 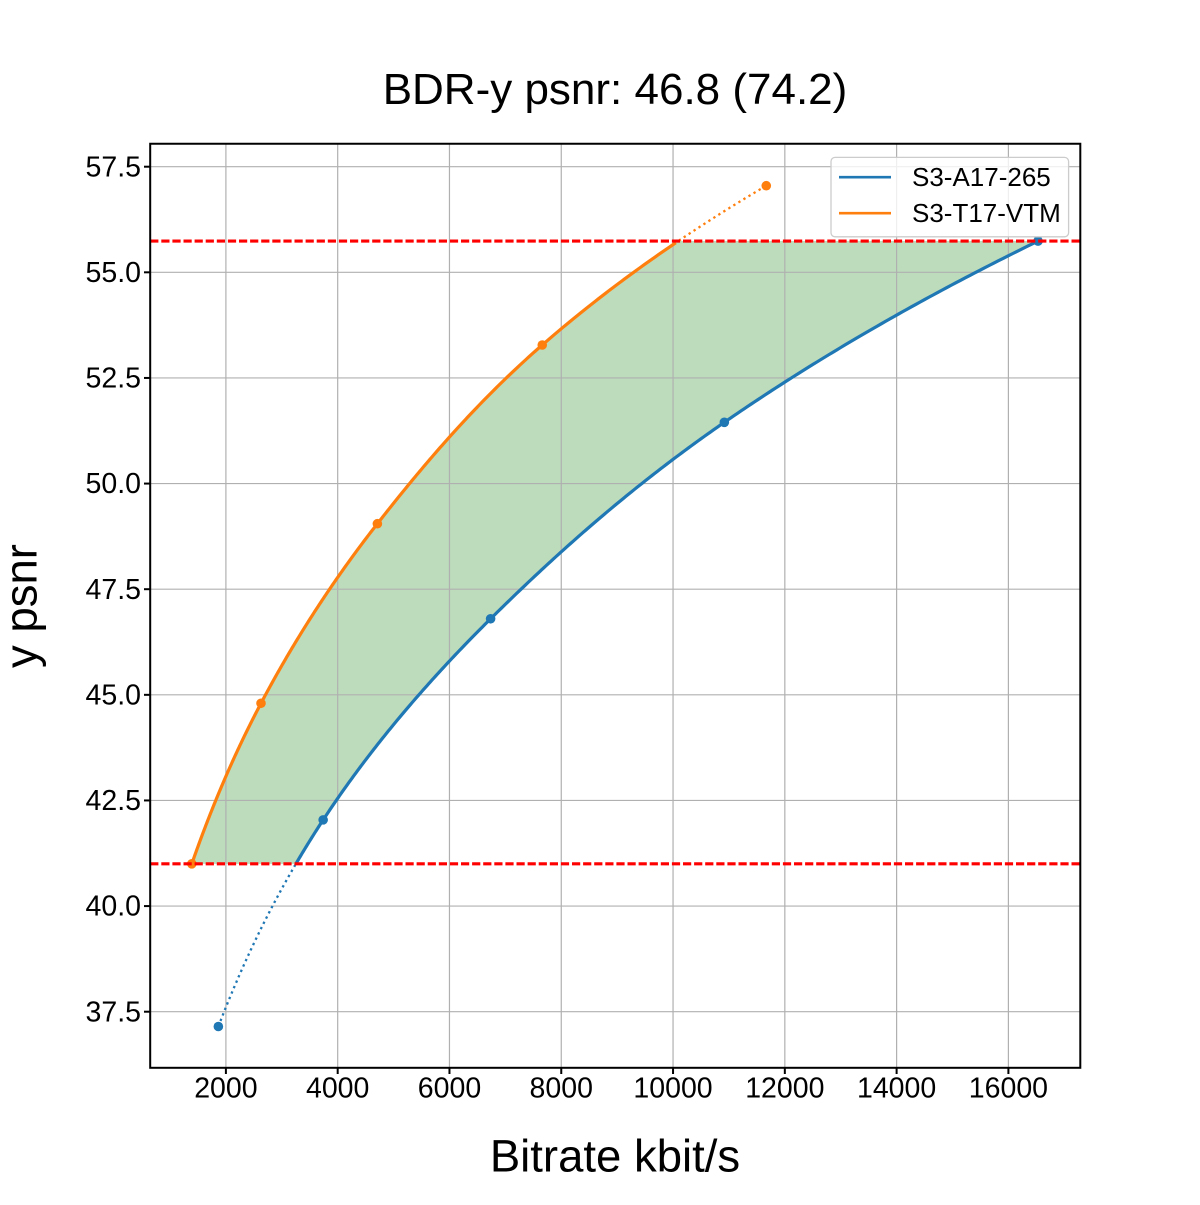 What do you see at coordinates (449, 1089) in the screenshot?
I see `svg-text: 6000` at bounding box center [449, 1089].